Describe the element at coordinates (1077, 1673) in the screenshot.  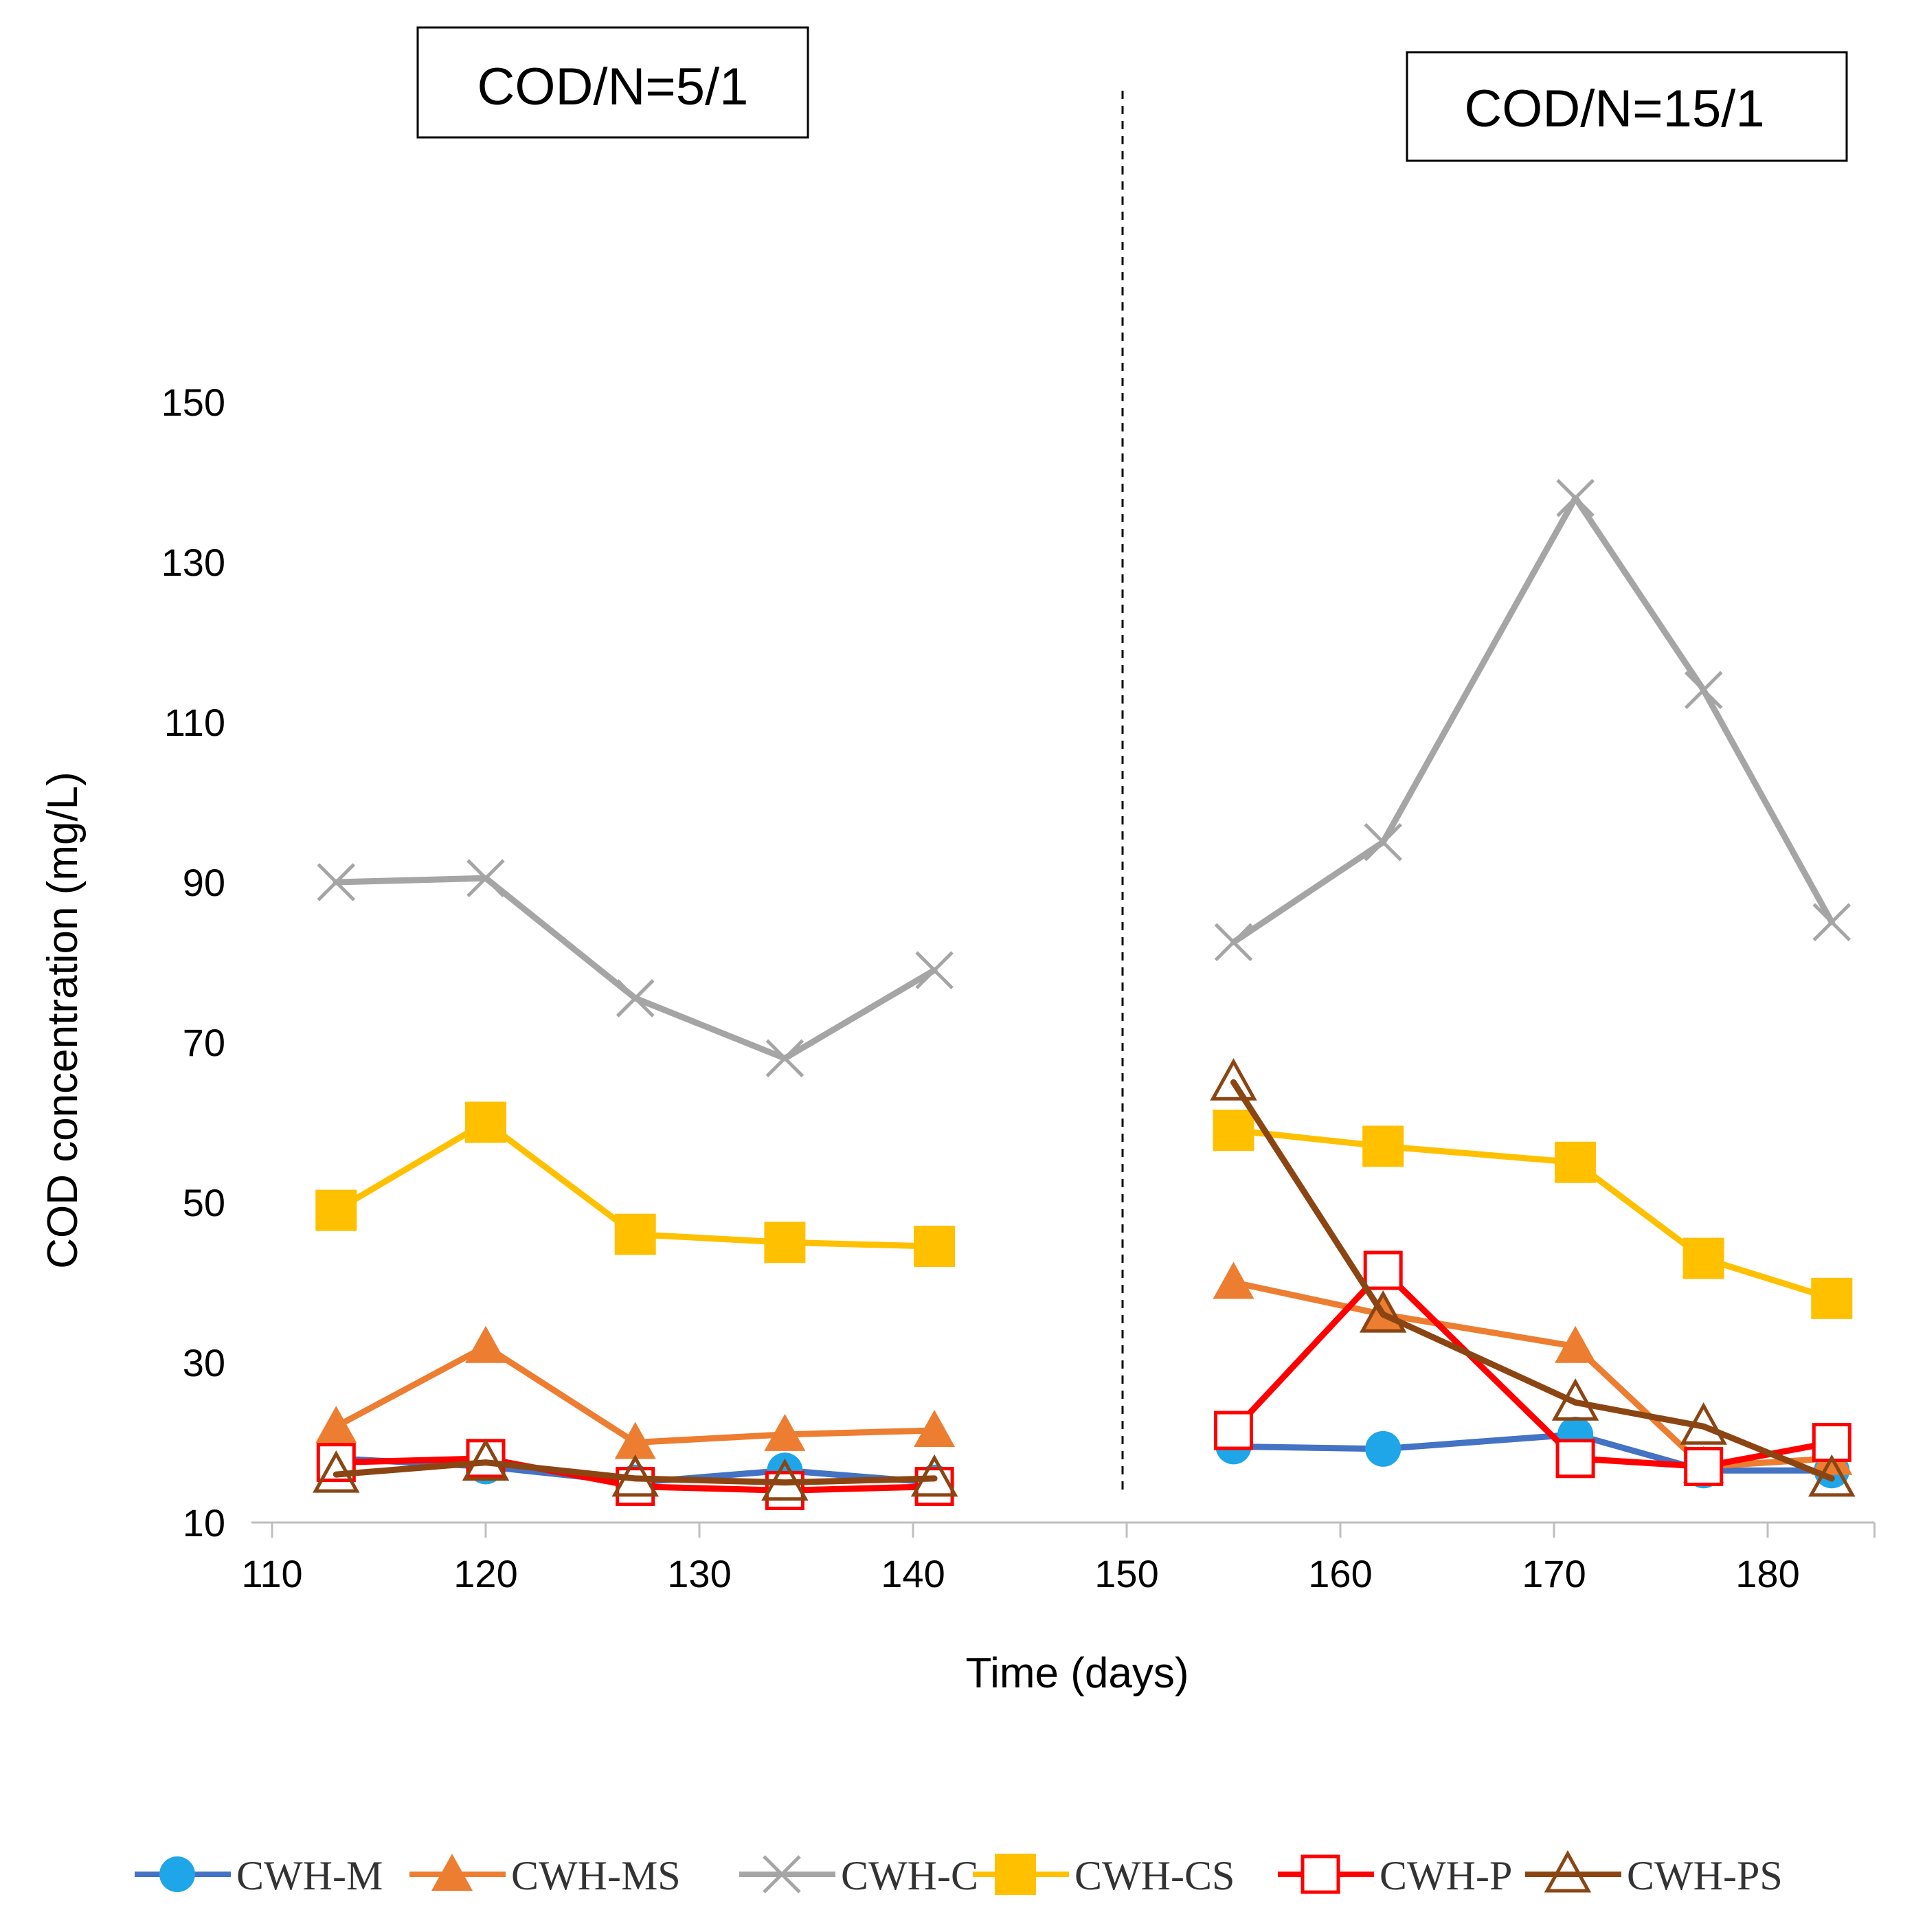
I see `x-axis-title: Time (days)` at that location.